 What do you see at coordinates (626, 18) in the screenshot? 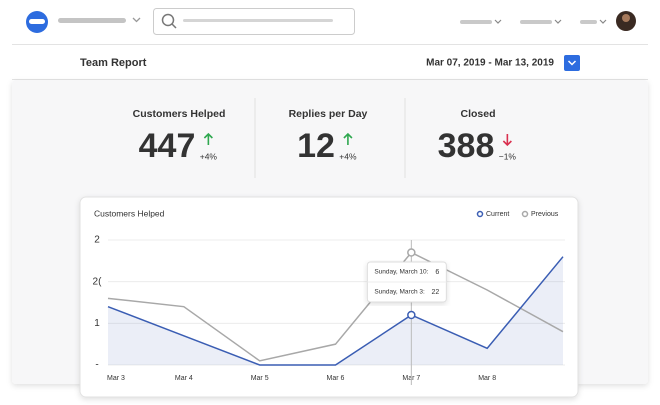
I see `avatar-face` at bounding box center [626, 18].